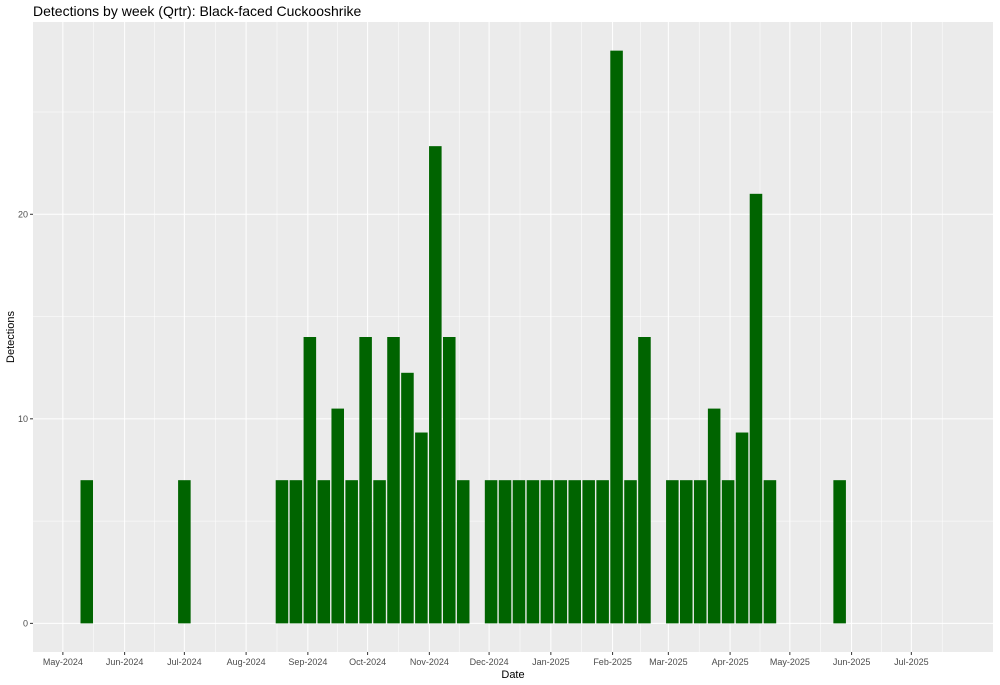 This screenshot has width=1000, height=685. Describe the element at coordinates (11, 337) in the screenshot. I see `y-axis-title: Detections` at that location.